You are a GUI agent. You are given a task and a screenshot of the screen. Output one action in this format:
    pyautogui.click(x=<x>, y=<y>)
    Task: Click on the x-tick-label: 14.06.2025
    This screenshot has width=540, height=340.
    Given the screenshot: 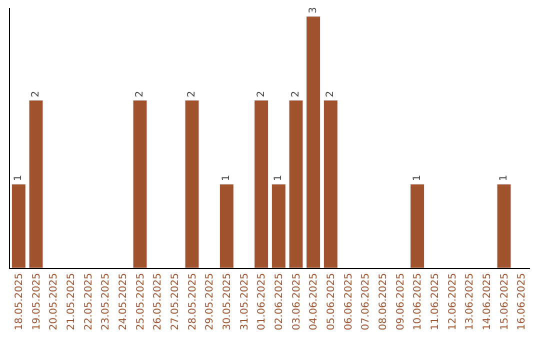 What is the action you would take?
    pyautogui.click(x=487, y=301)
    